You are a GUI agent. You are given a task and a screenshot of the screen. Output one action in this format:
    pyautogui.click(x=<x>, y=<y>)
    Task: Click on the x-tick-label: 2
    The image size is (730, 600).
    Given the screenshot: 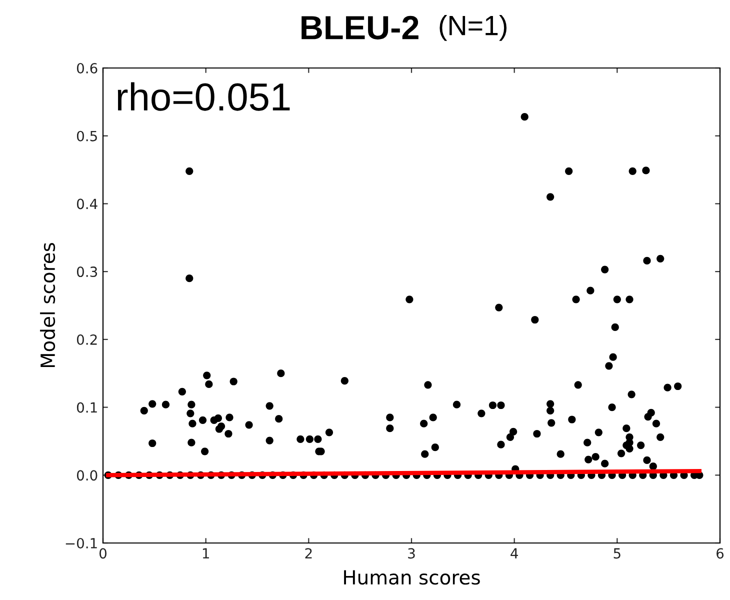 What is the action you would take?
    pyautogui.click(x=308, y=553)
    